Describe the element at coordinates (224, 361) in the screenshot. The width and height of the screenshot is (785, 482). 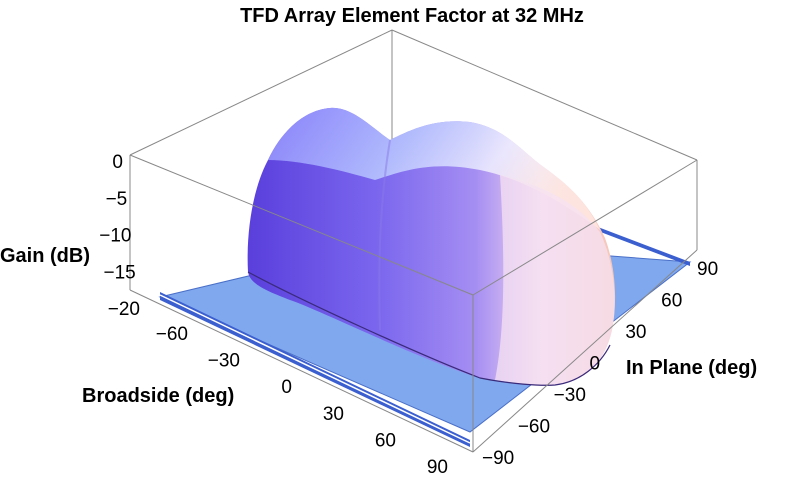
I see `x-tick-label: −30` at that location.